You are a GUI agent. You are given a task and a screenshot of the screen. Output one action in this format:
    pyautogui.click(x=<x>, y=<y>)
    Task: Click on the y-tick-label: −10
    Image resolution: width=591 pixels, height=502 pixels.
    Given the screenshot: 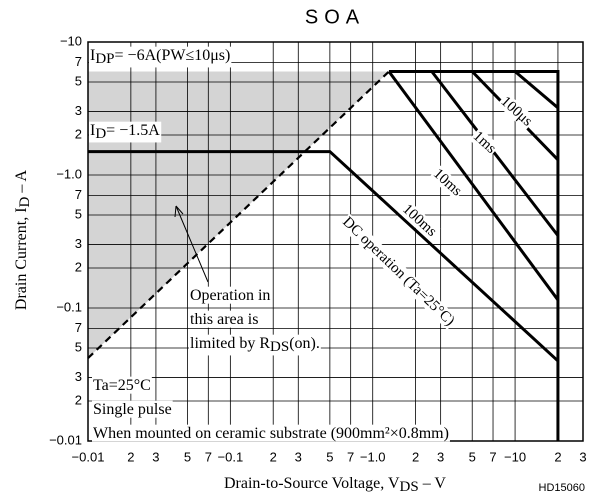 What is the action you would take?
    pyautogui.click(x=71, y=40)
    